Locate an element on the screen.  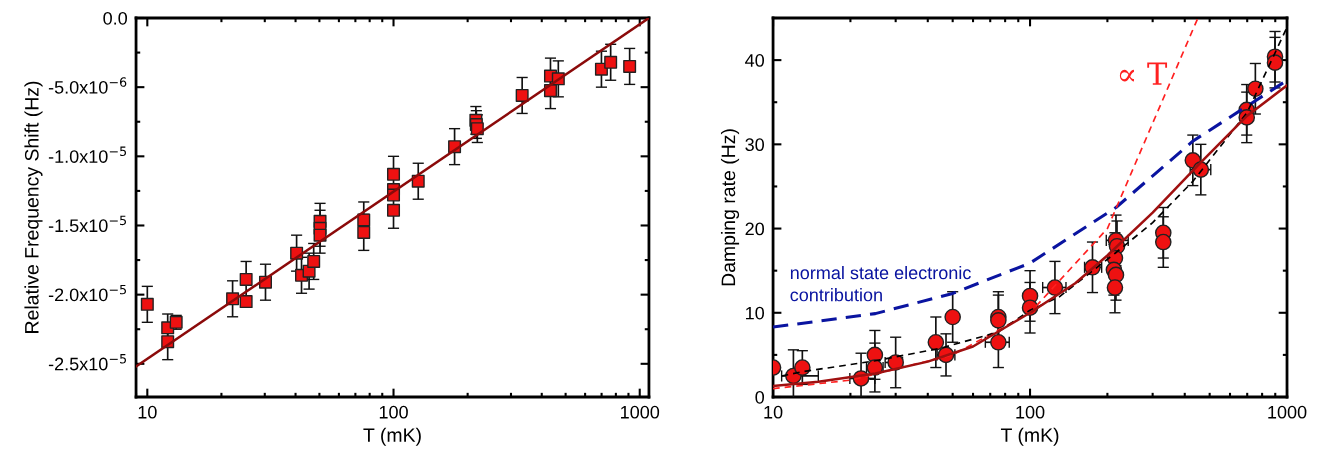
y-tick-label: 20 is located at coordinates (755, 229).